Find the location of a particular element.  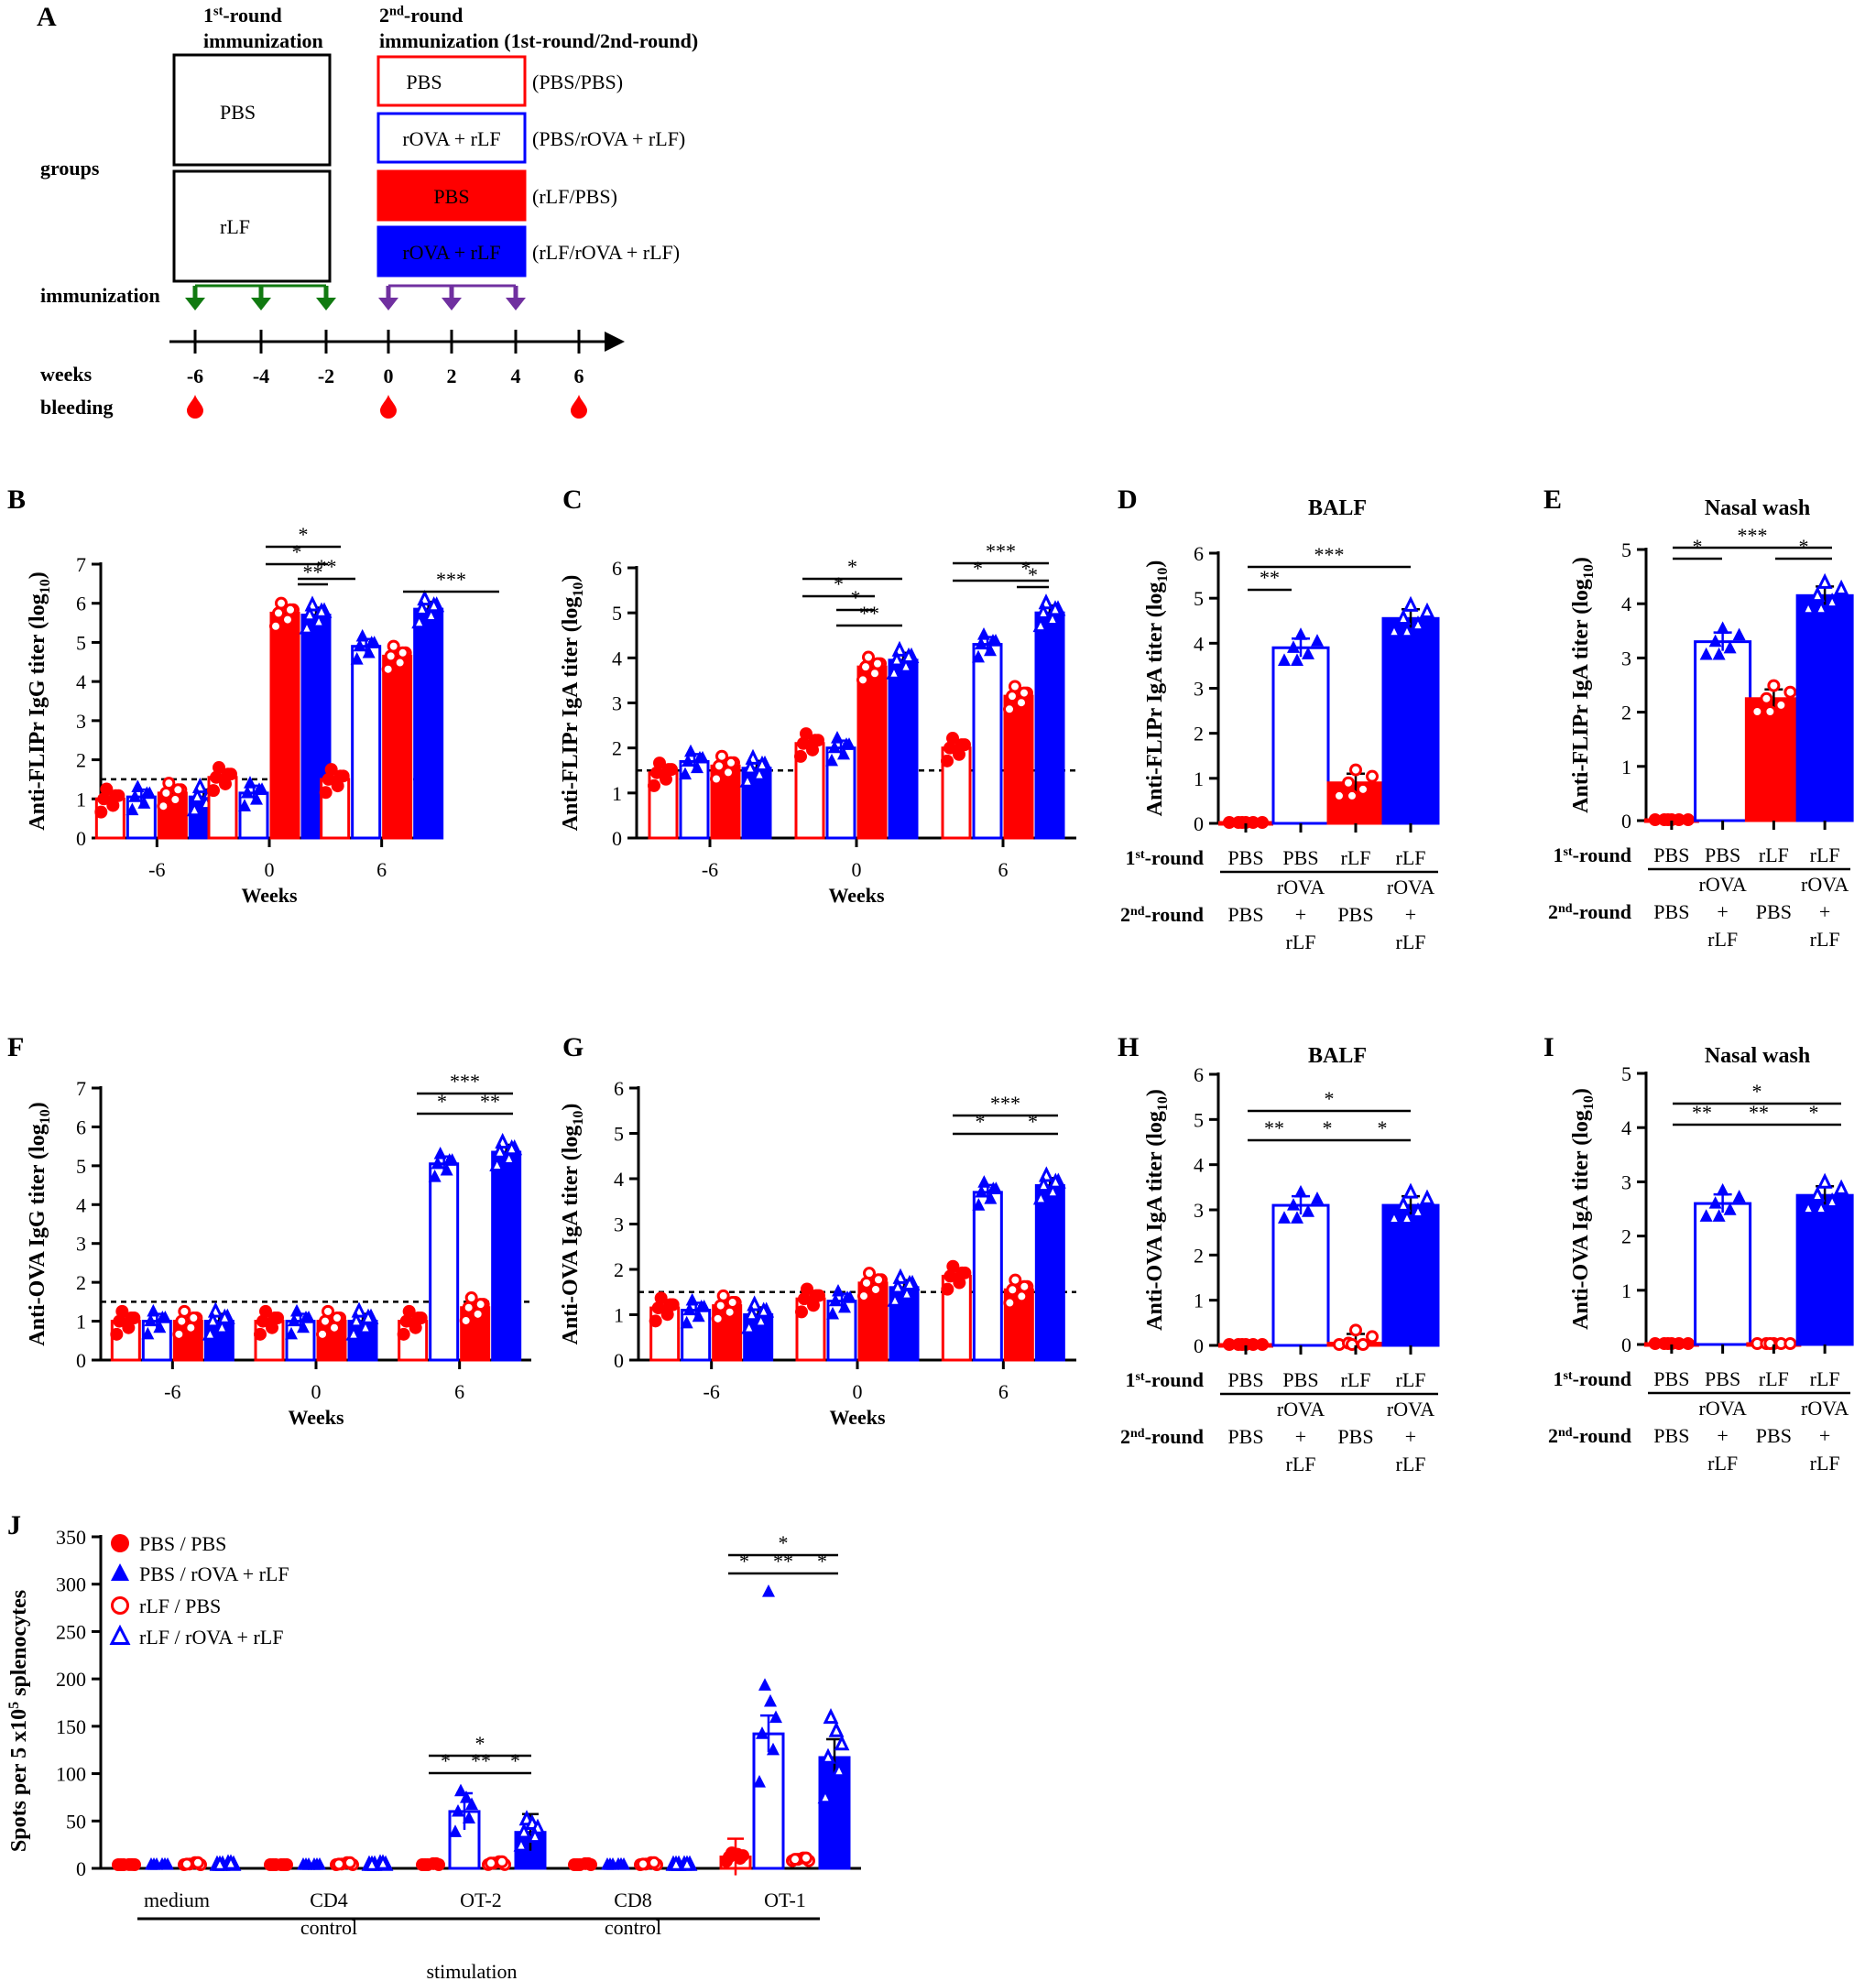

panel-letter: E is located at coordinates (1552, 499).